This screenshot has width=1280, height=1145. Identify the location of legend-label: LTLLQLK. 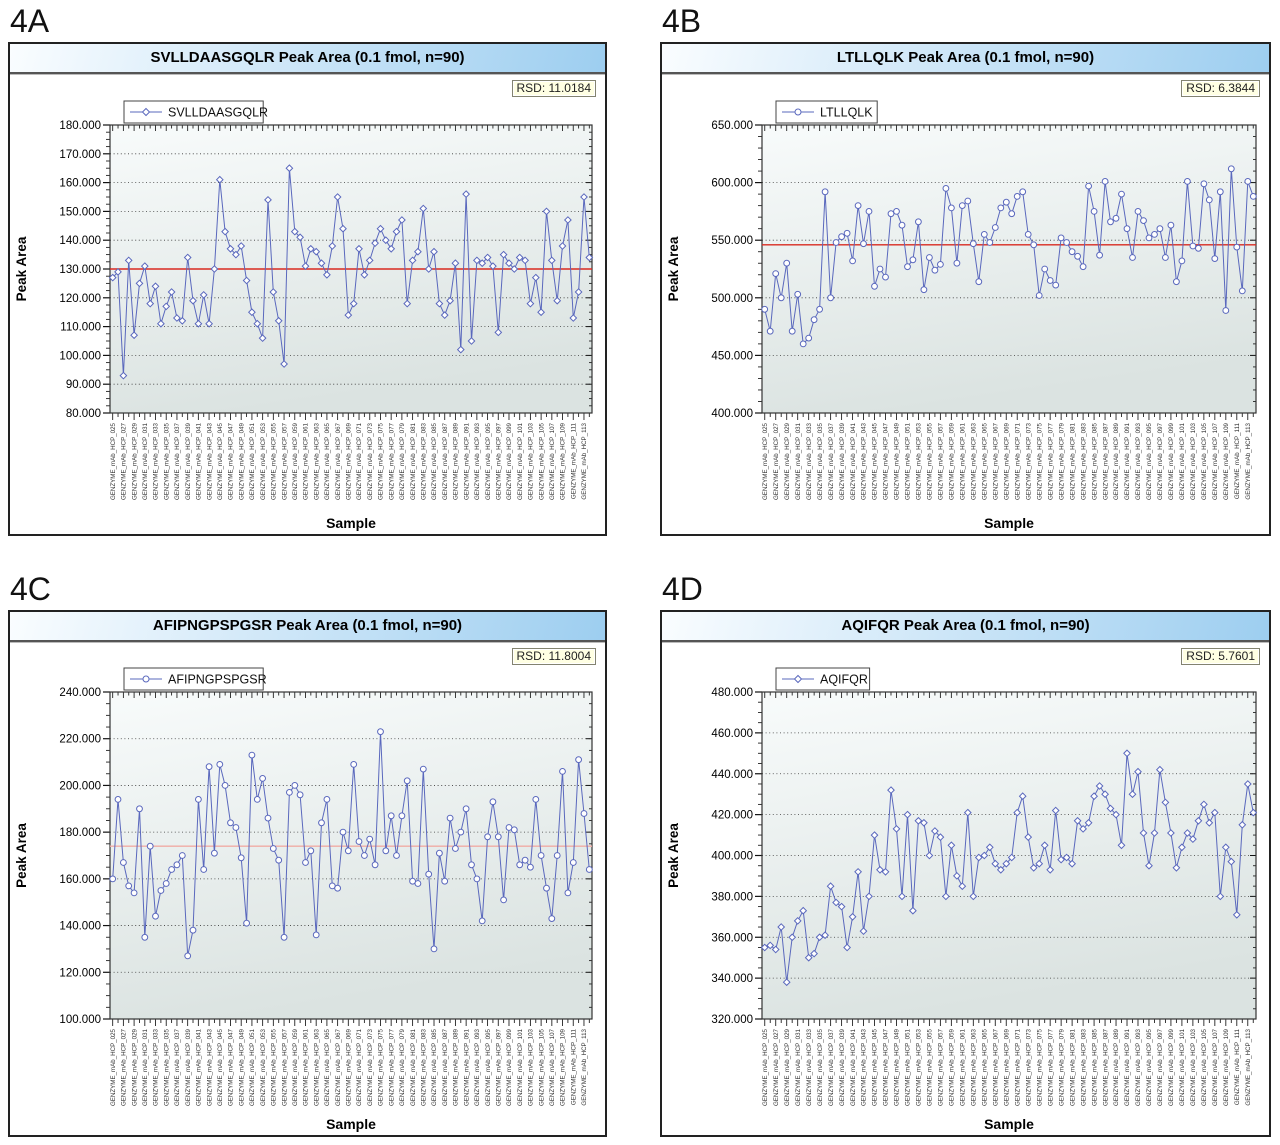
(846, 113).